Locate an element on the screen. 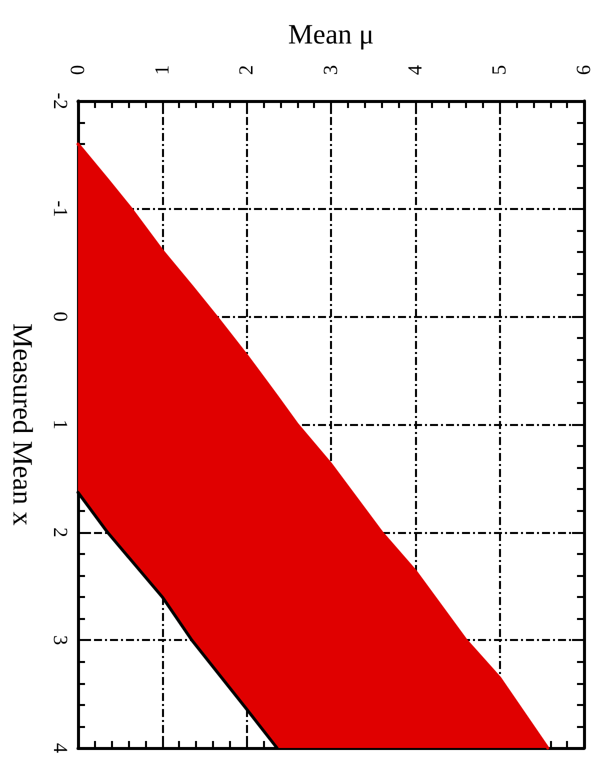  x-tick-label: 3 is located at coordinates (331, 70).